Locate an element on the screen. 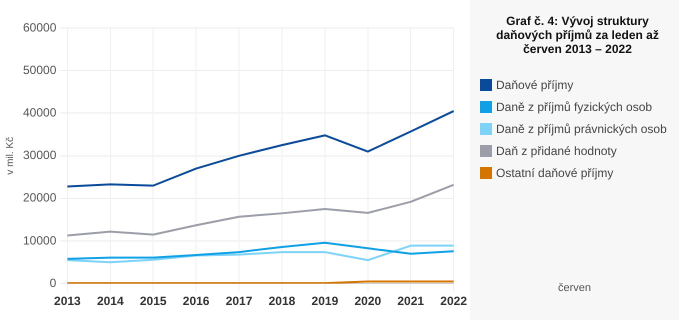 This screenshot has width=679, height=320. y-tick-label: 40000 is located at coordinates (39, 113).